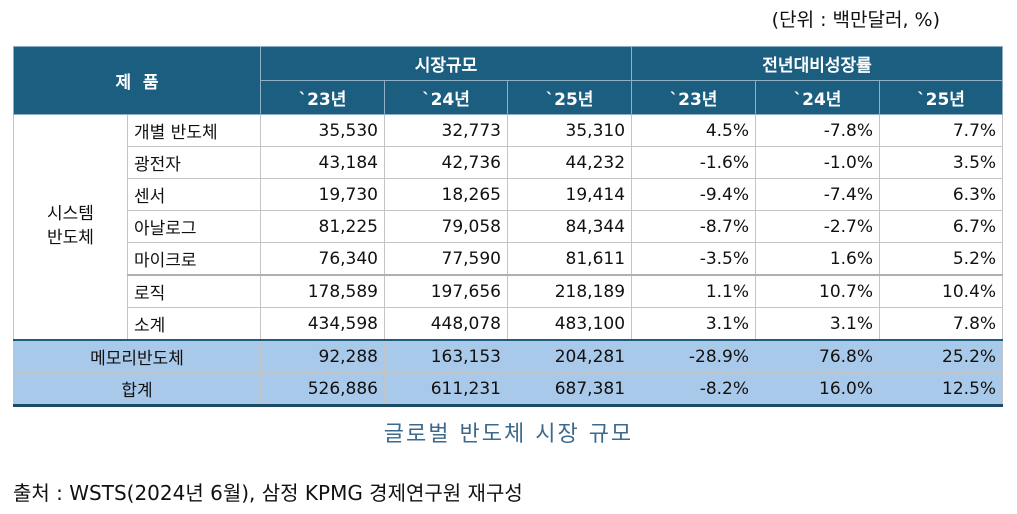  I want to click on market-size-cell: 84,344, so click(569, 226).